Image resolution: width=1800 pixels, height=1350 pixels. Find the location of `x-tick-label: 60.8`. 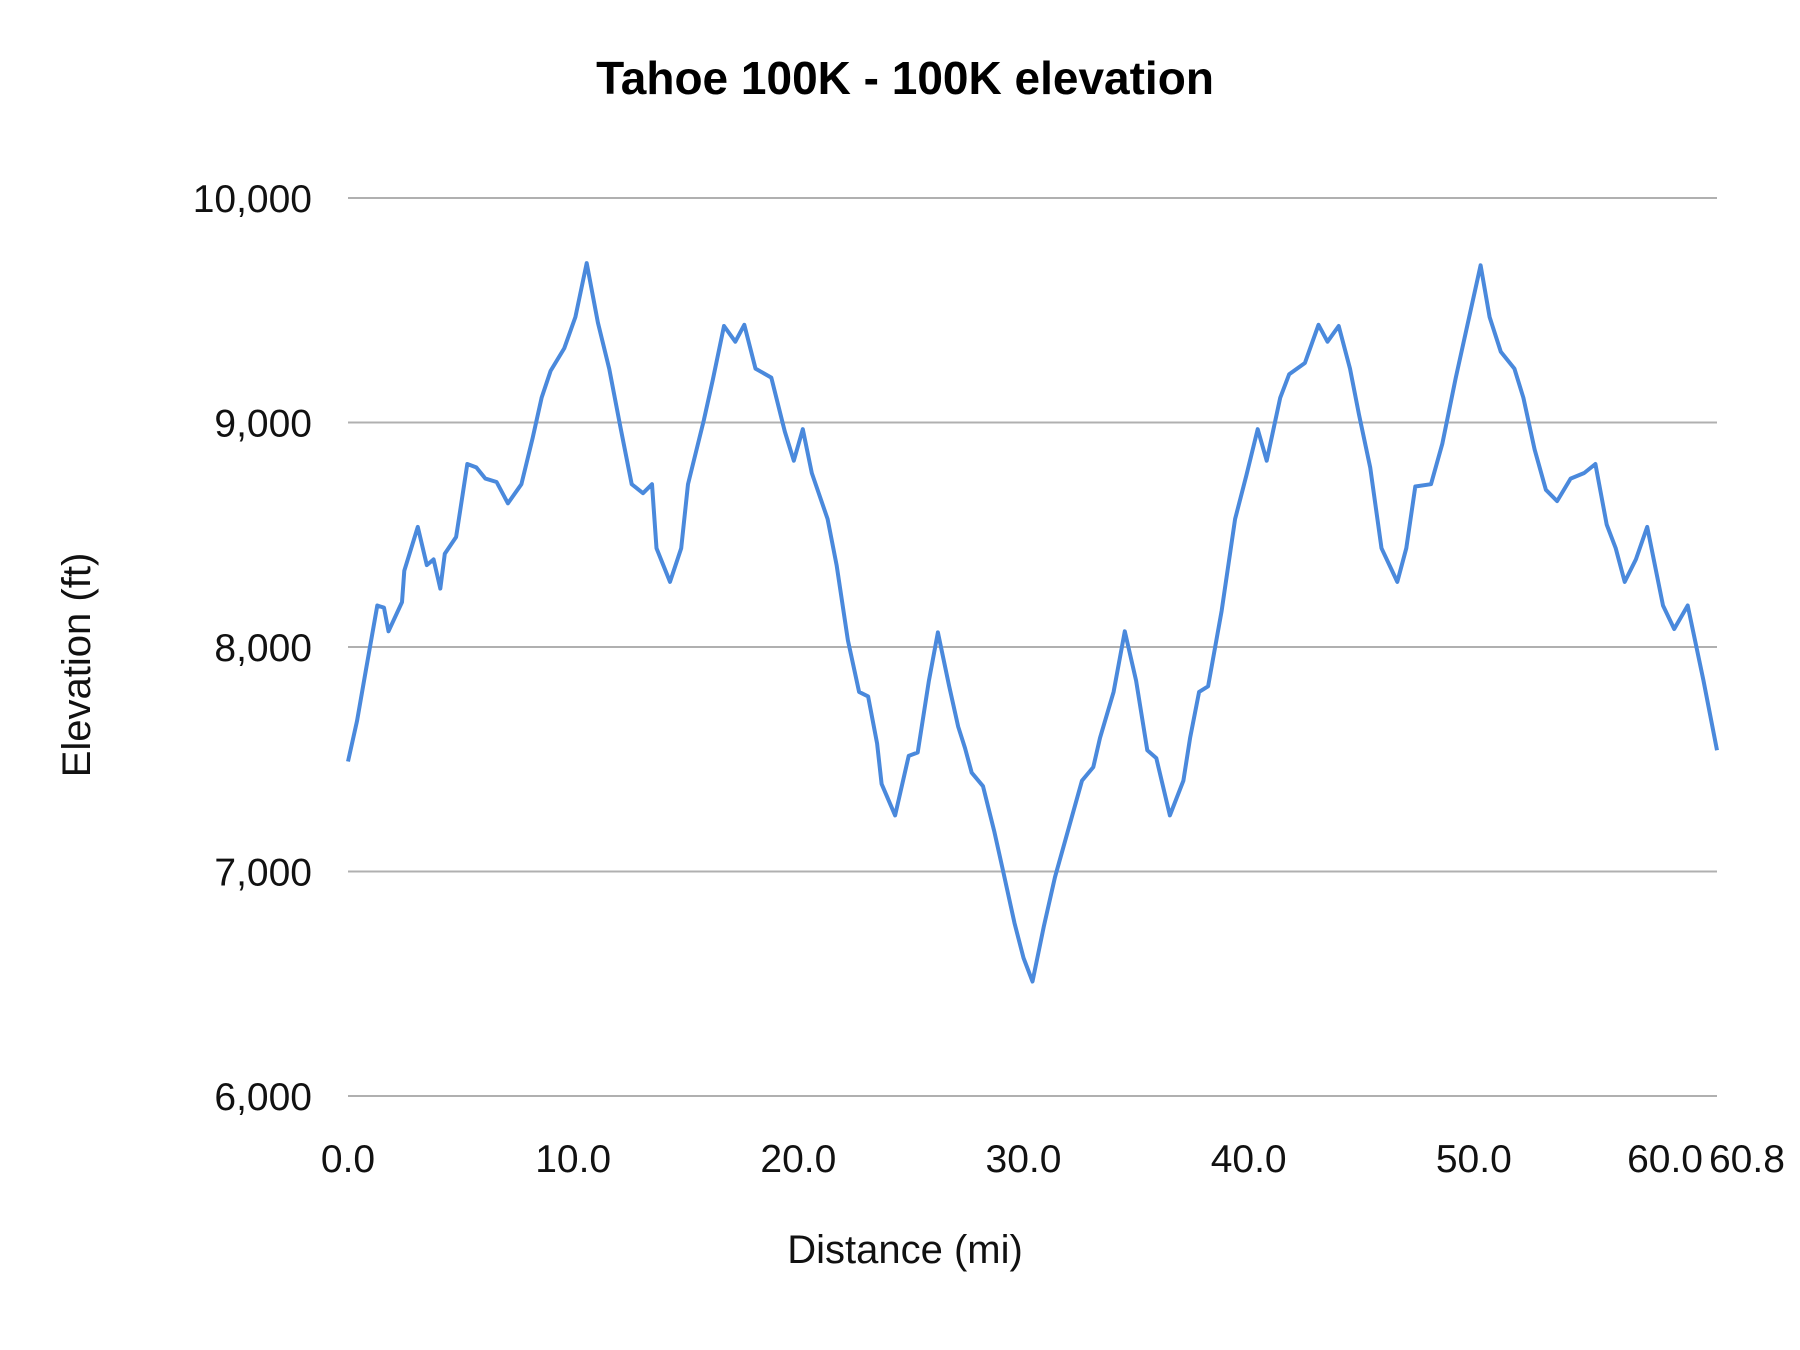

x-tick-label: 60.8 is located at coordinates (1747, 1159).